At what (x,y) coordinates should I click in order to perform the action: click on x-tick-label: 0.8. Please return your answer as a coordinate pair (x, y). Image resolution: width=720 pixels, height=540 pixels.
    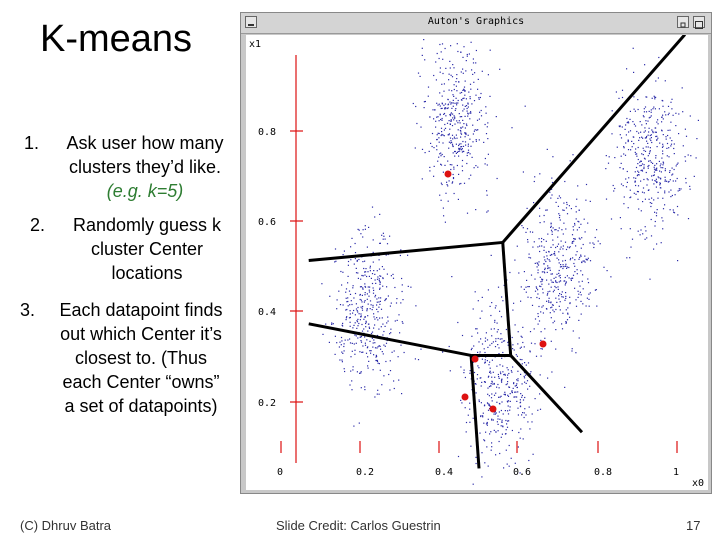
    Looking at the image, I should click on (603, 472).